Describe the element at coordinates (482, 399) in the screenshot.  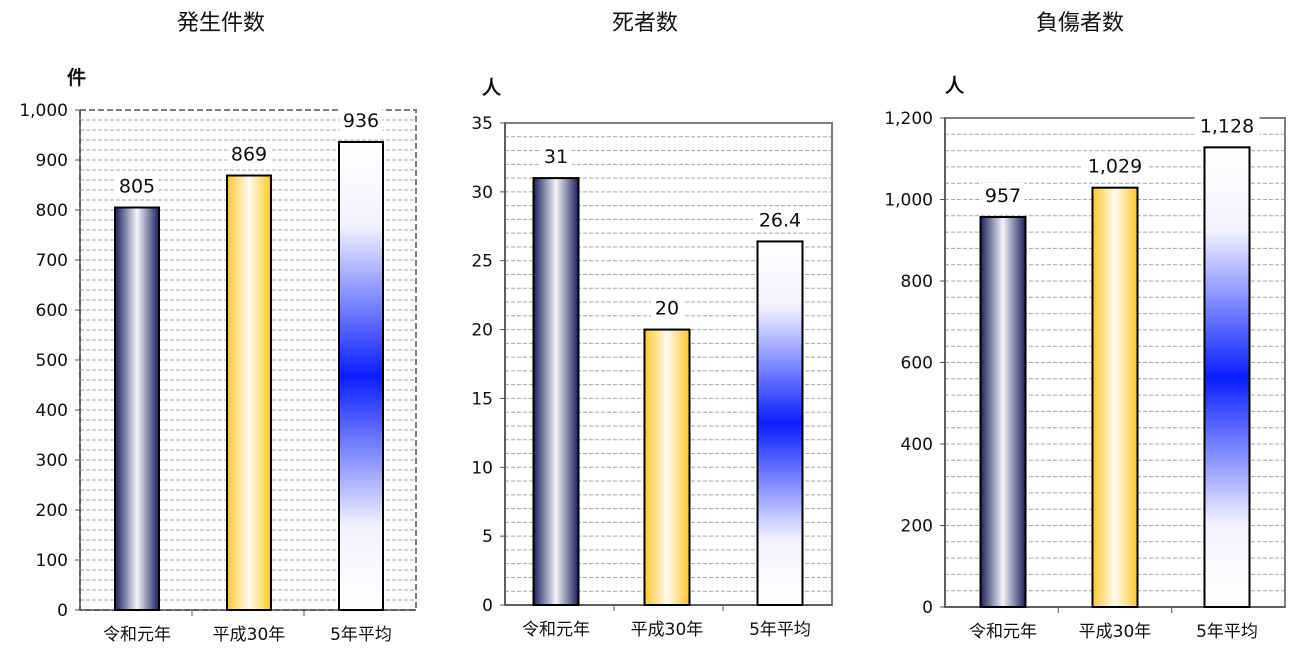
I see `y-tick-label: 15` at that location.